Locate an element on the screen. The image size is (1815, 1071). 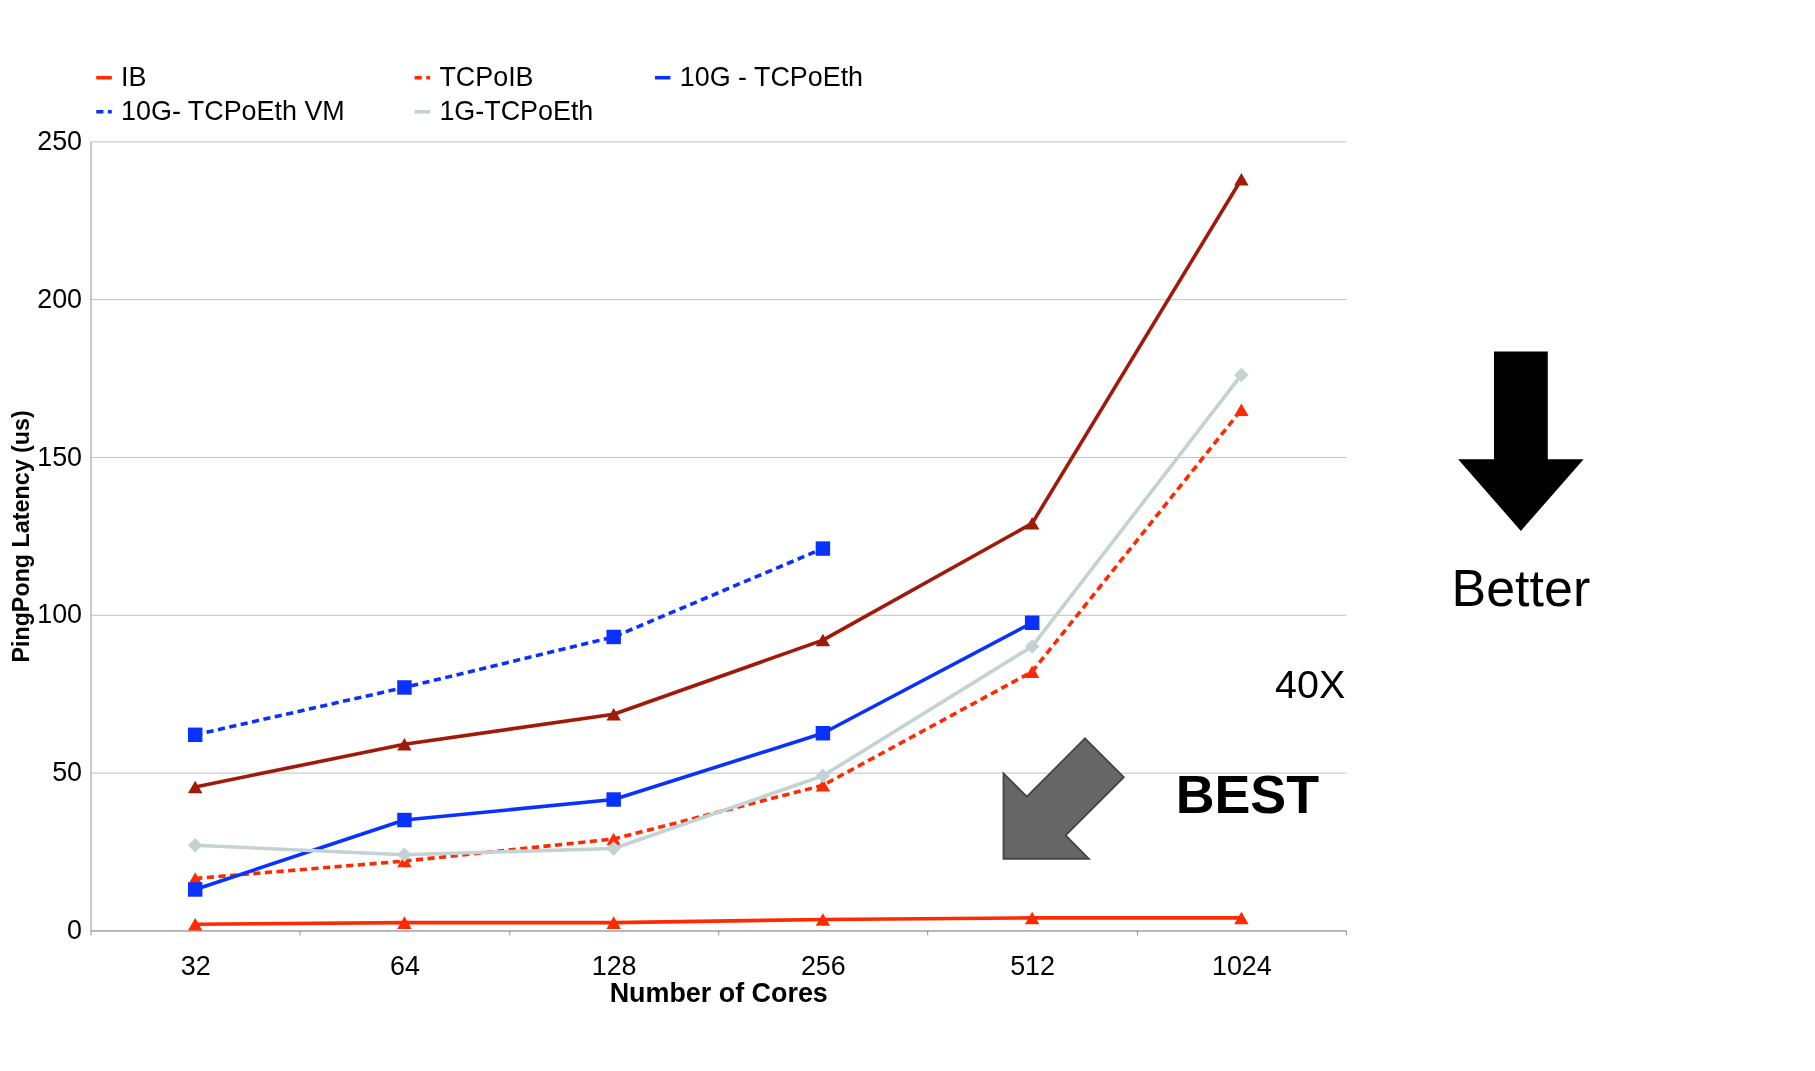
x-tick-label: 64 is located at coordinates (404, 965).